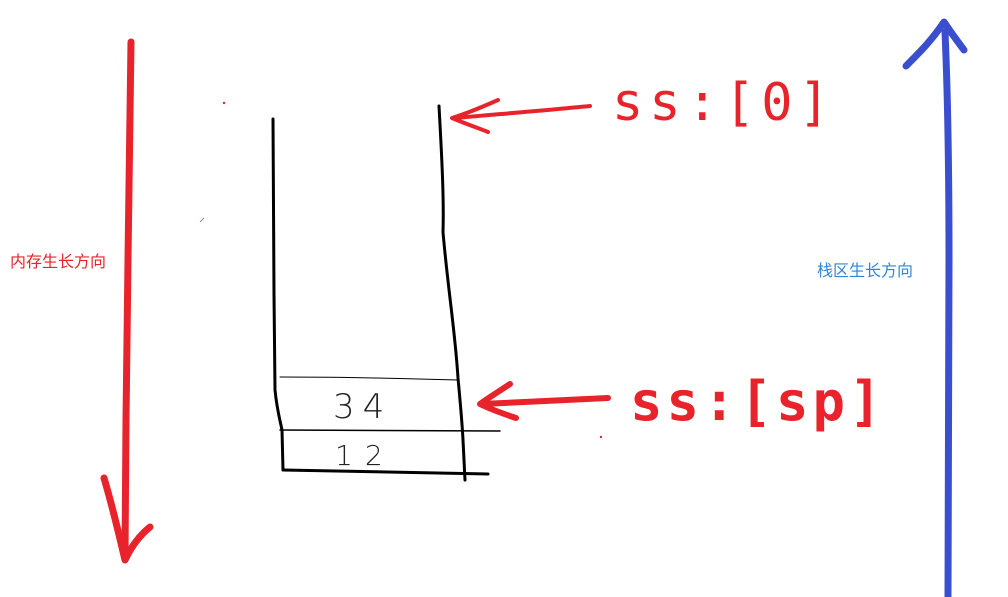 This screenshot has height=597, width=1008. What do you see at coordinates (865, 270) in the screenshot?
I see `stack-growth-label: 栈区生长方向` at bounding box center [865, 270].